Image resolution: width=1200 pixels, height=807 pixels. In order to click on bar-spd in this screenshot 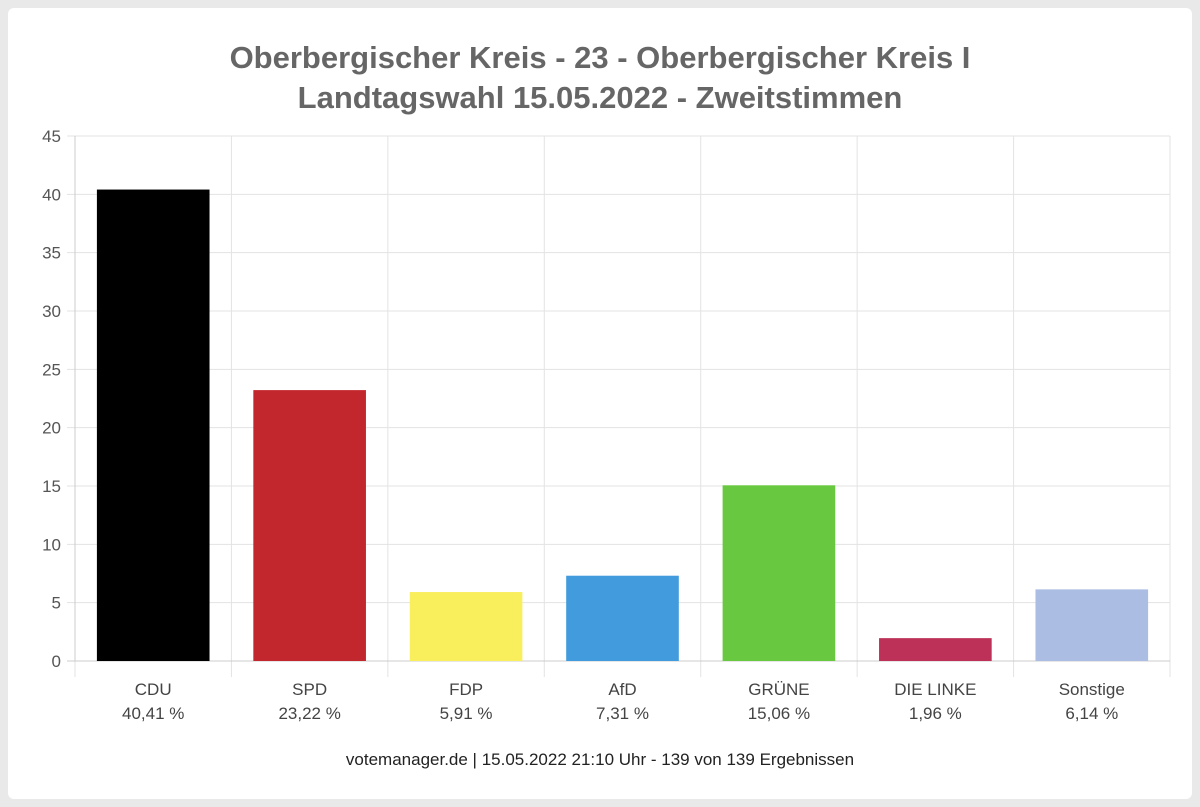, I will do `click(309, 525)`.